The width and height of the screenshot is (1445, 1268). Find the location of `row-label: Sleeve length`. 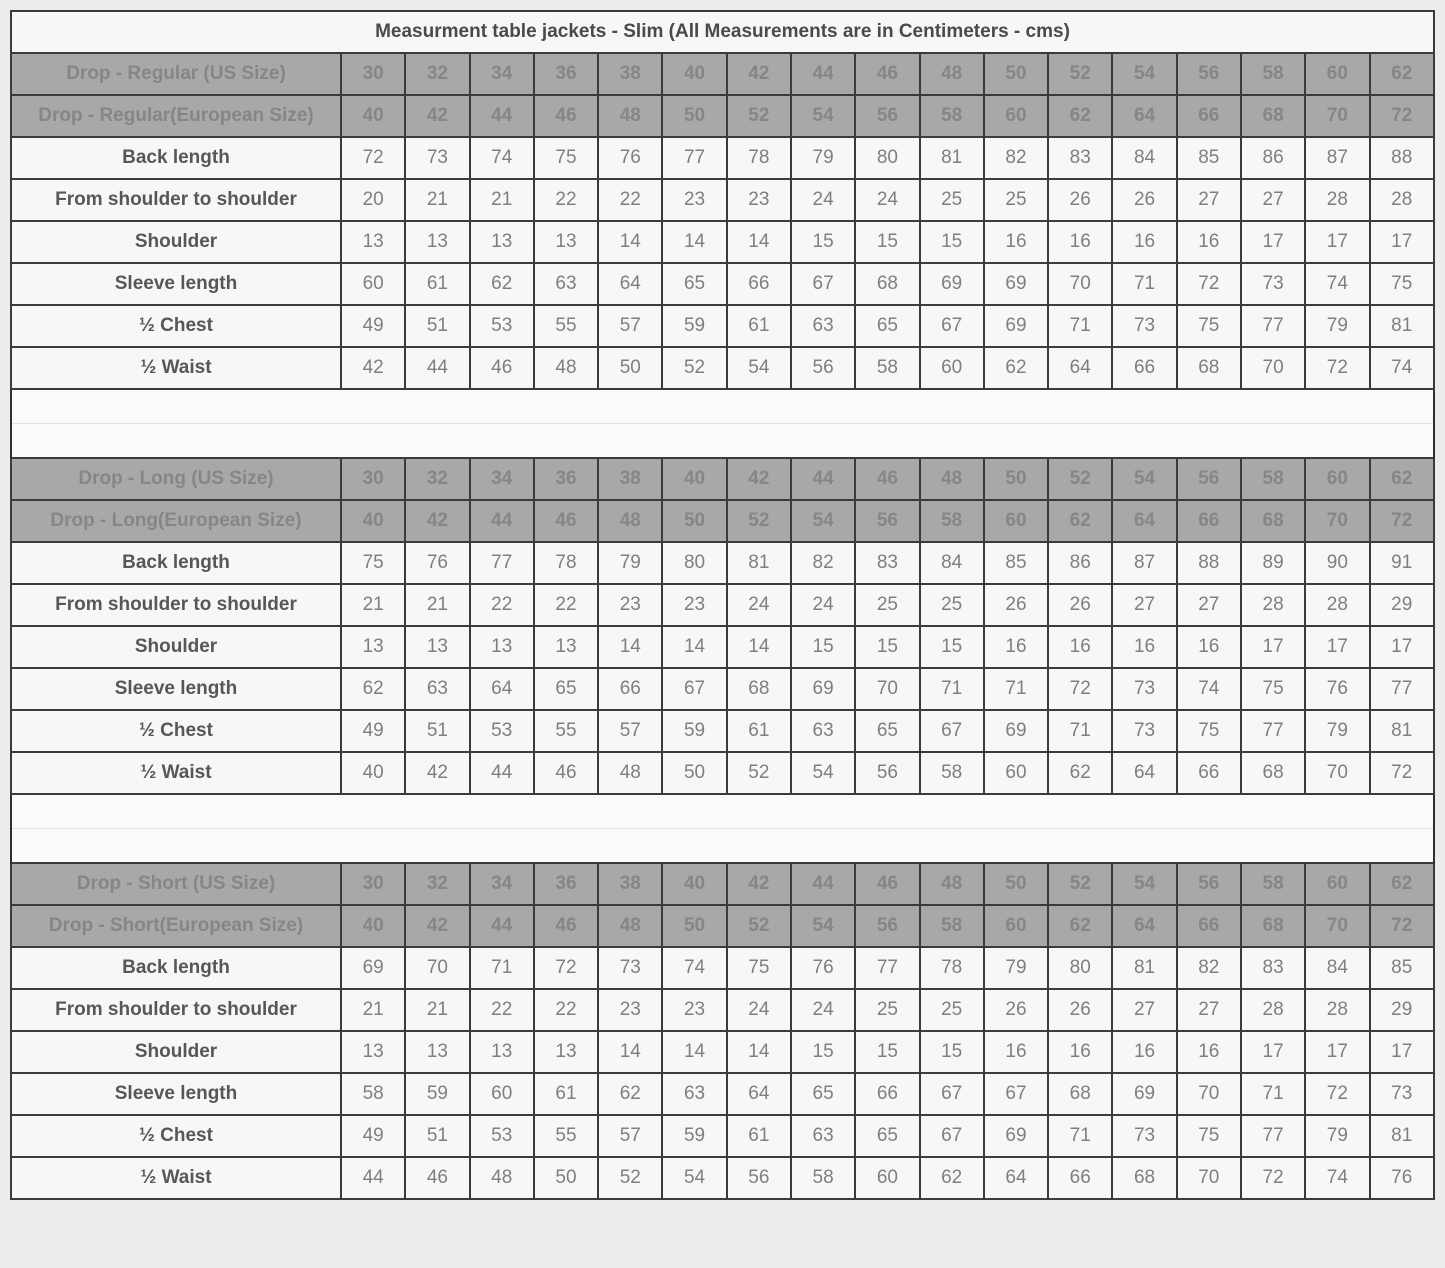

row-label: Sleeve length is located at coordinates (176, 284).